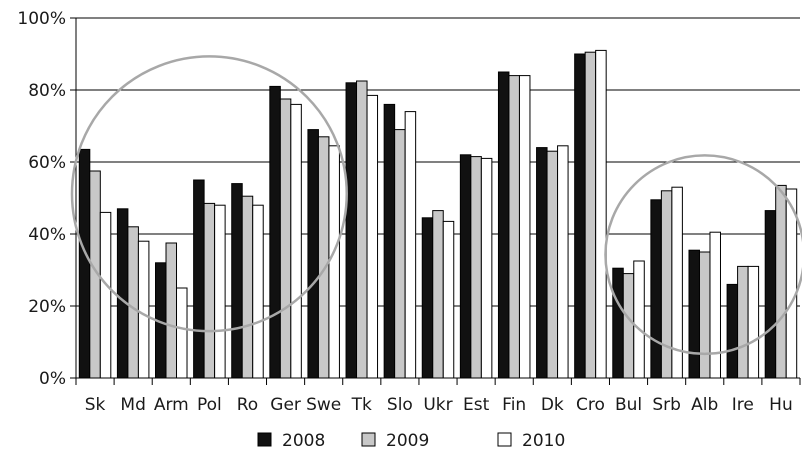 This screenshot has width=802, height=462. Describe the element at coordinates (41, 199) in the screenshot. I see `y-axis-tick-labels: 0% 20% 40% 60% 80% 100%` at that location.